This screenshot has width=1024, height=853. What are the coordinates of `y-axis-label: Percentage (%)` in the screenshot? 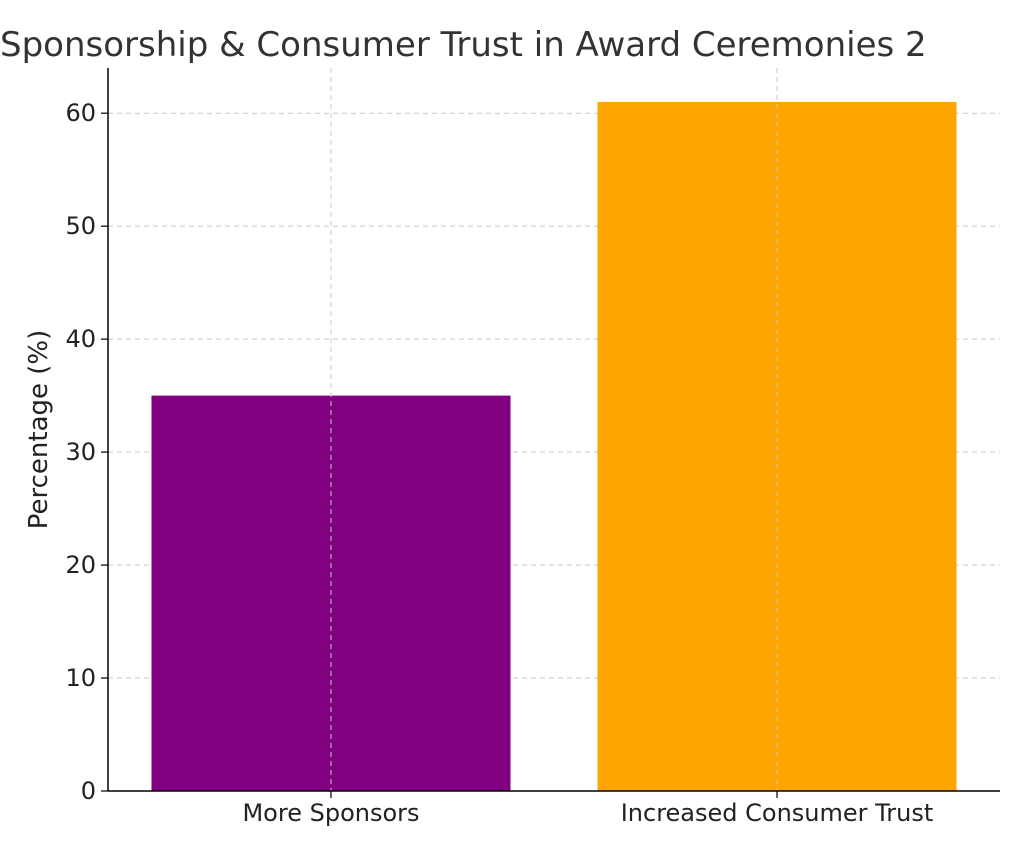 It's located at (39, 430).